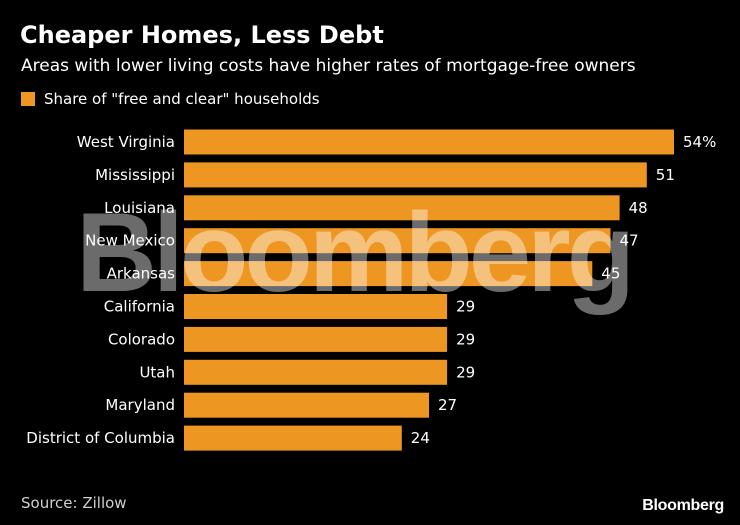 This screenshot has width=740, height=525. I want to click on chart-title: Cheaper Homes, Less Debt, so click(202, 35).